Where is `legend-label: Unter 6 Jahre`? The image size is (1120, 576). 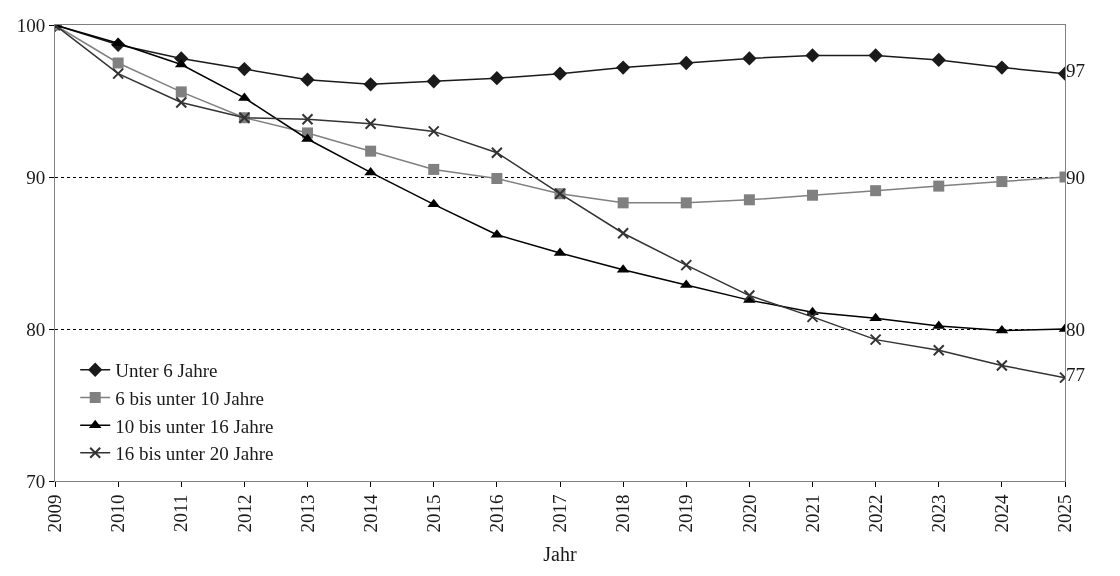
legend-label: Unter 6 Jahre is located at coordinates (166, 371).